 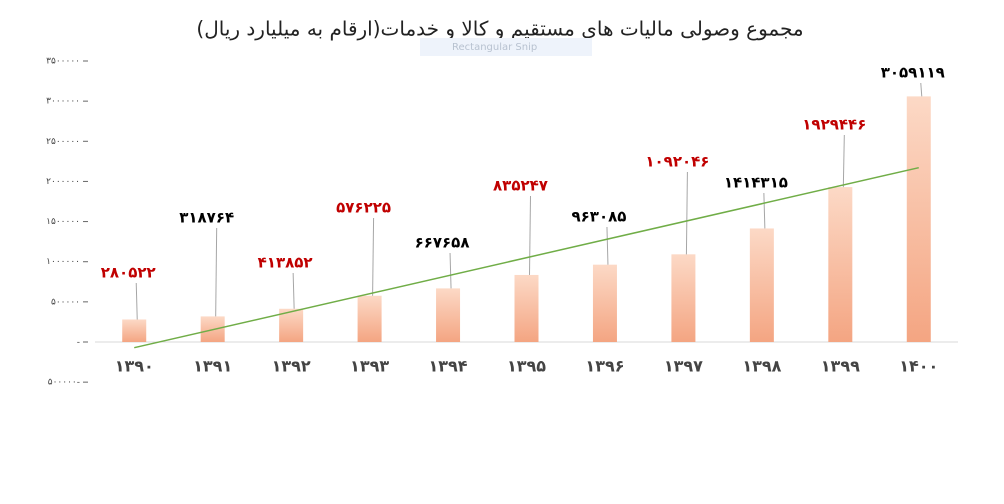 I want to click on x-tick-label: ۱۳۹۳, so click(x=369, y=366).